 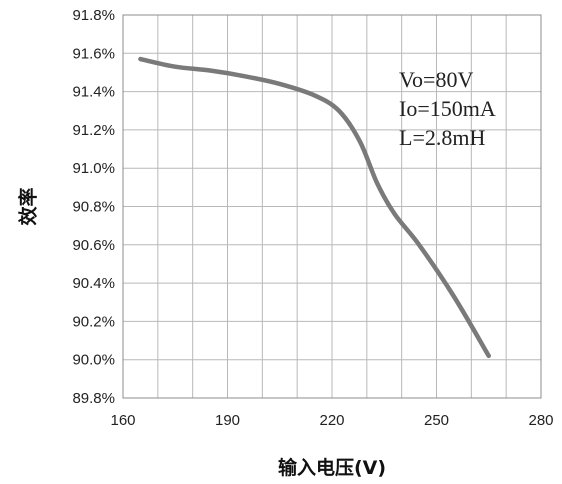 I want to click on x-tick-label: 280, so click(x=540, y=420).